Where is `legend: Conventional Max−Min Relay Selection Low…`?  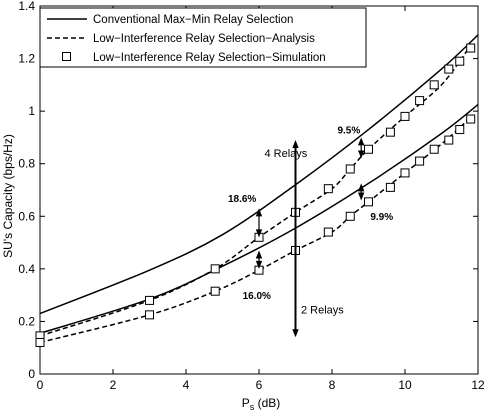
legend: Conventional Max−Min Relay Selection Low… is located at coordinates (203, 37).